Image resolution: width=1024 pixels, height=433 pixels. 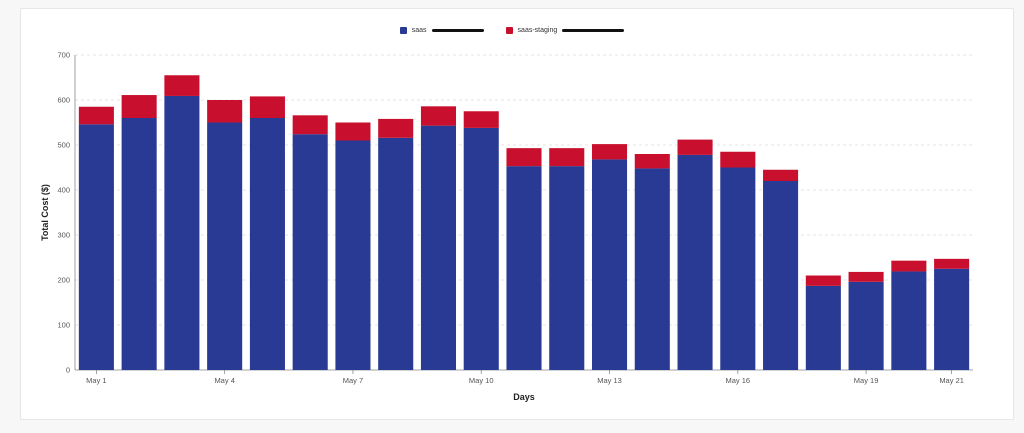 I want to click on x-tick-label: May 19, so click(x=866, y=380).